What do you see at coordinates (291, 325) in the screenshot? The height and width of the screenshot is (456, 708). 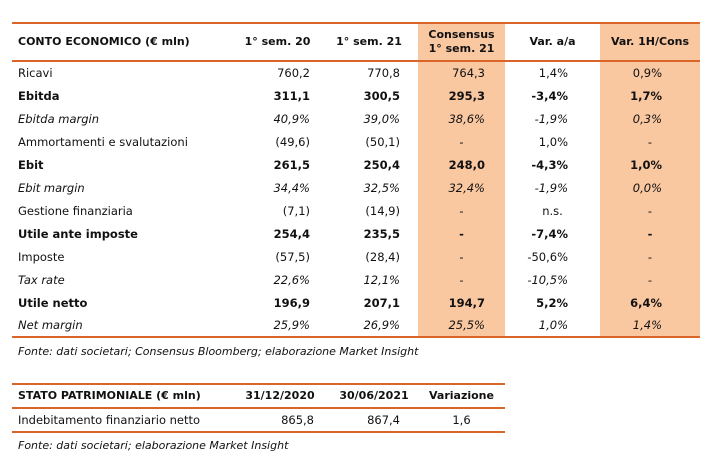 I see `cell: 25,9%` at bounding box center [291, 325].